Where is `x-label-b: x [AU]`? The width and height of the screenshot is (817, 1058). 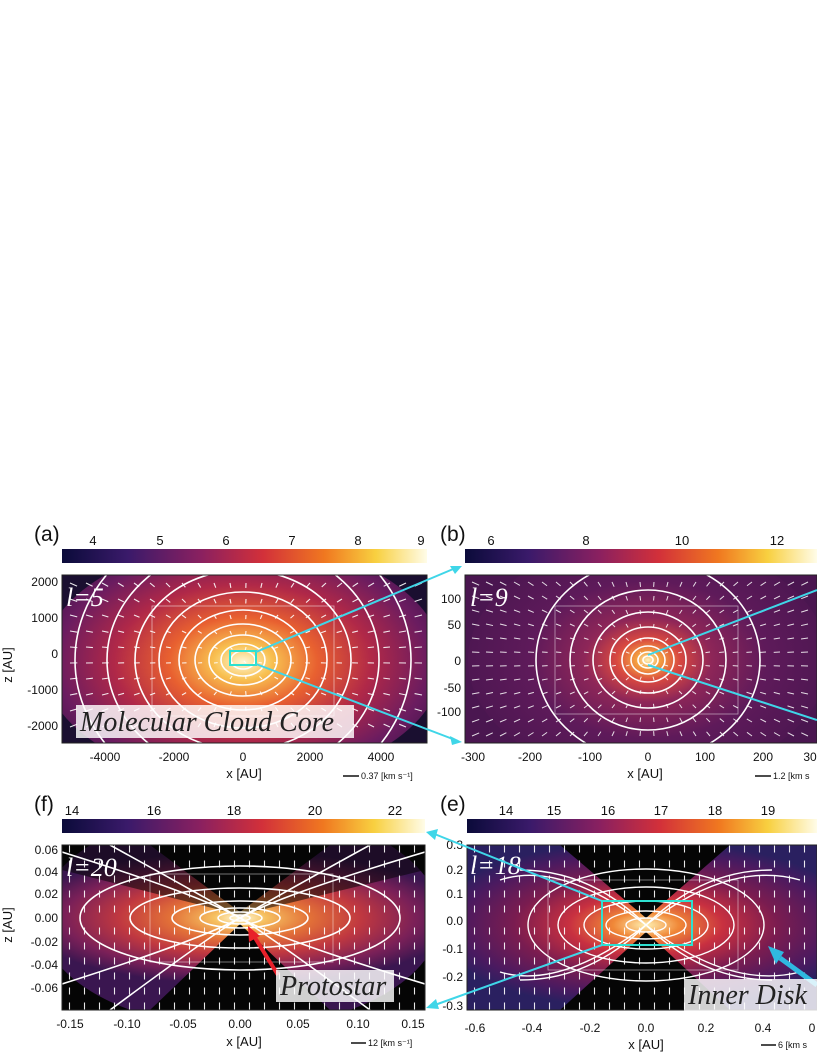
x-label-b: x [AU] is located at coordinates (644, 773).